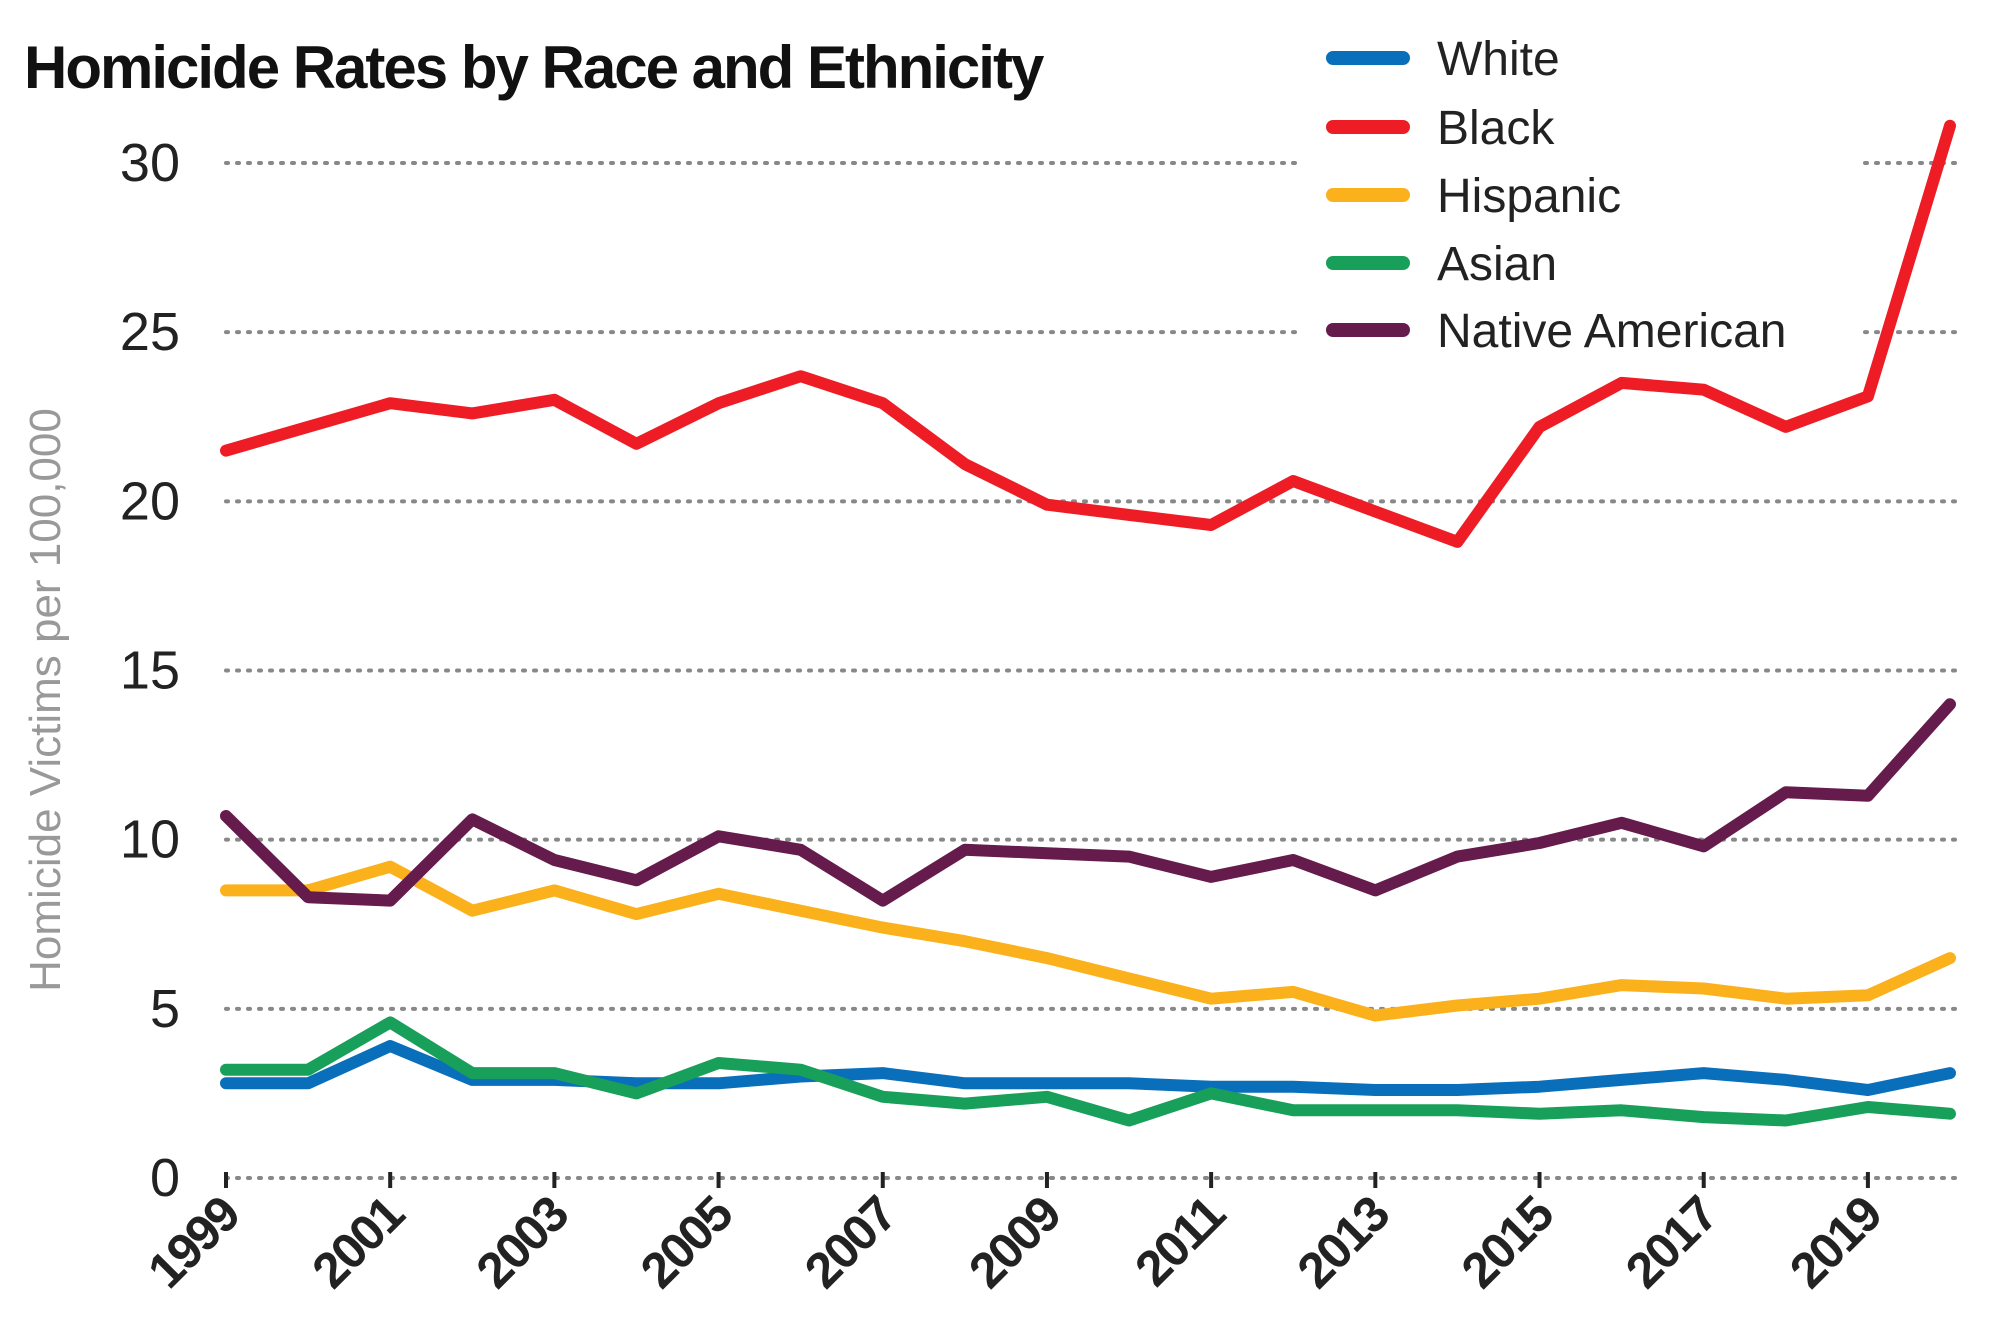  Describe the element at coordinates (150, 163) in the screenshot. I see `y-tick-label: 30` at that location.